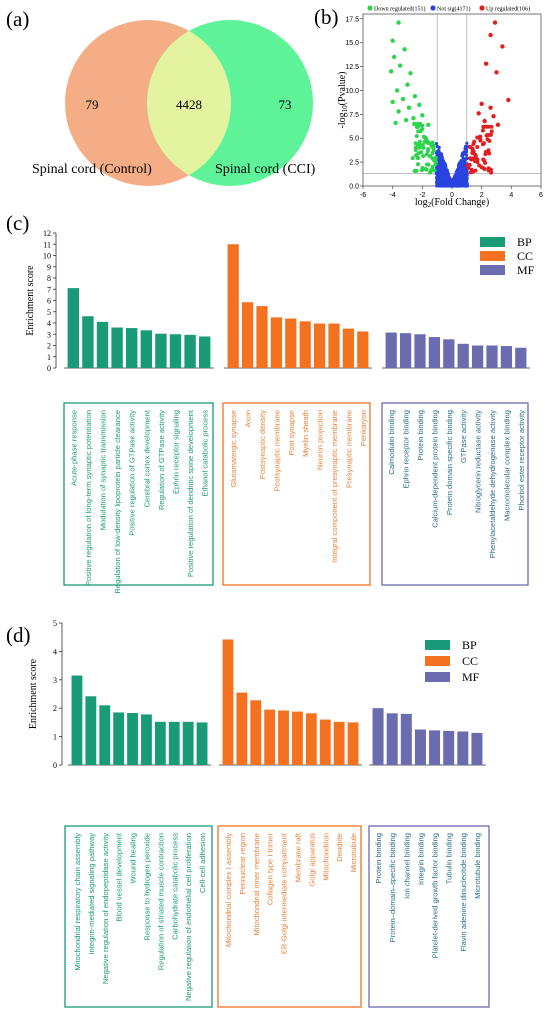 The height and width of the screenshot is (1017, 550). I want to click on y-tick-label: 8, so click(49, 278).